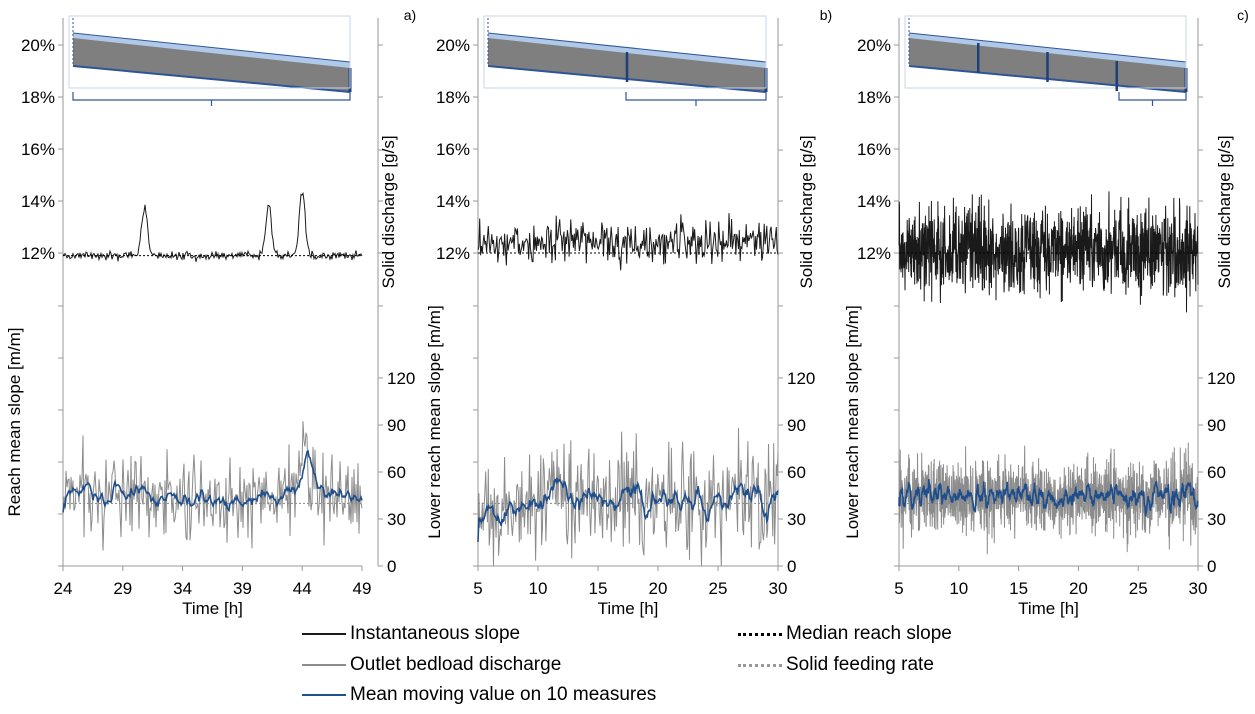  Describe the element at coordinates (38, 149) in the screenshot. I see `panel-1-slope-tick-2: 16%` at that location.